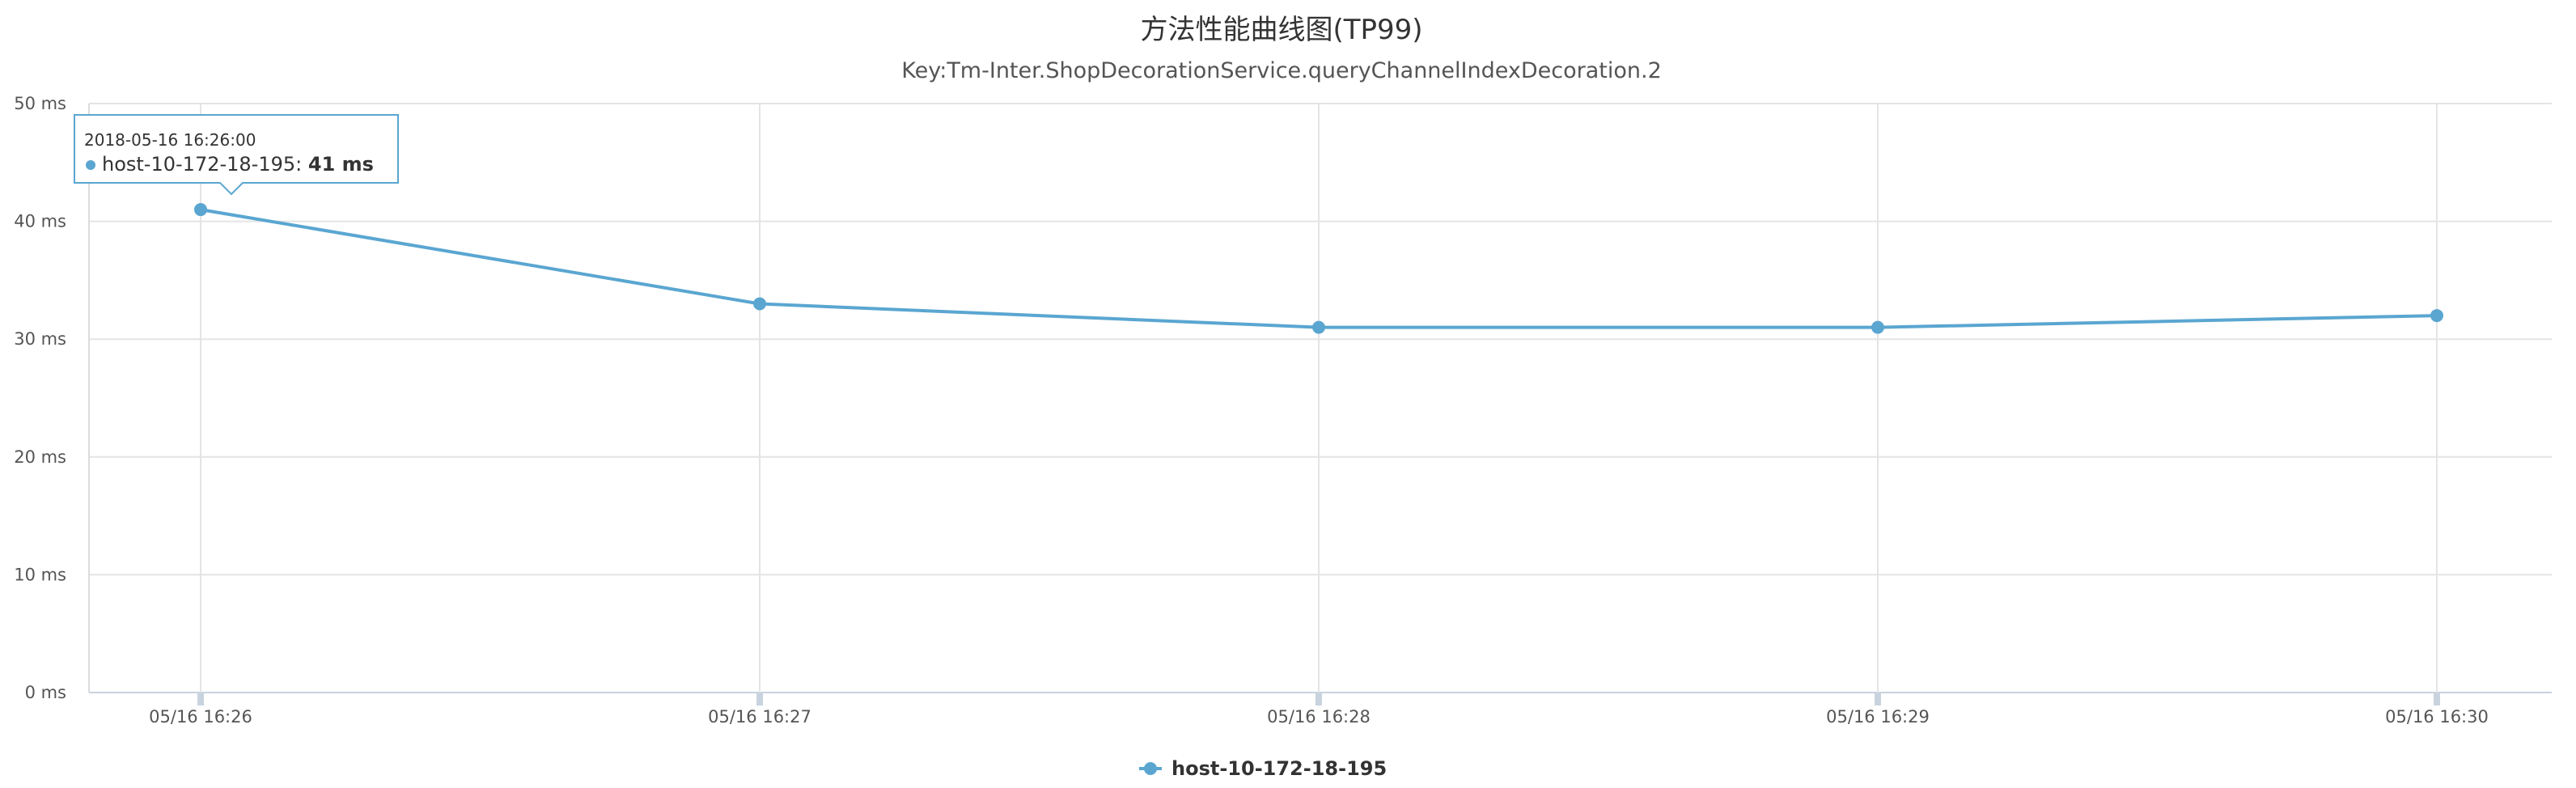 This screenshot has height=788, width=2576. What do you see at coordinates (2437, 717) in the screenshot?
I see `x-tick-label: 05/16 16:30` at bounding box center [2437, 717].